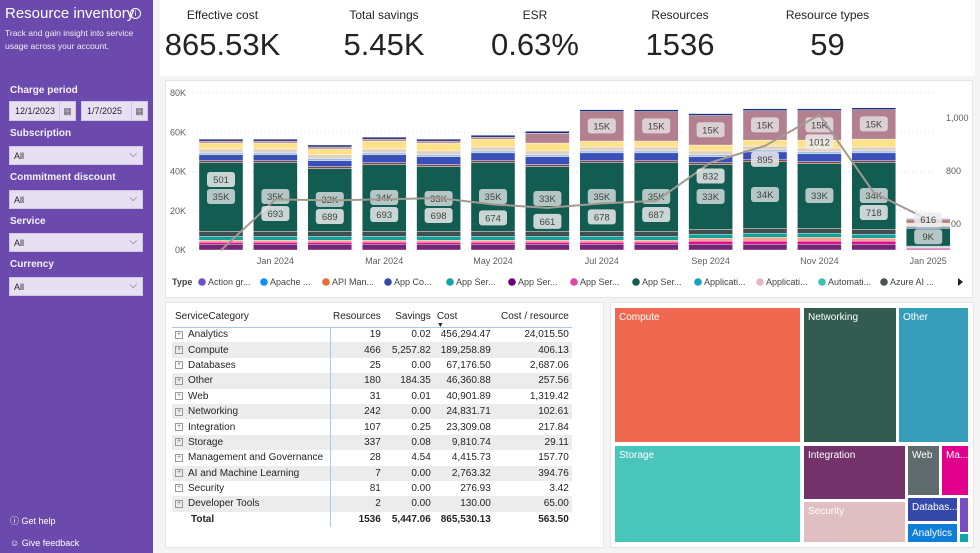  I want to click on col-service-category: ServiceCategory, so click(251, 317).